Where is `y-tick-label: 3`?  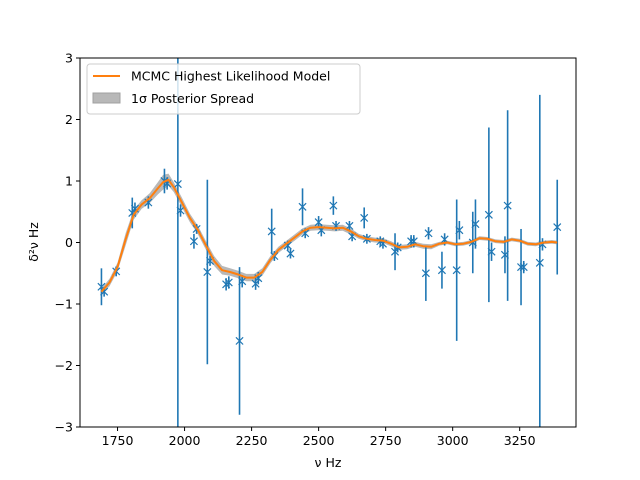 y-tick-label: 3 is located at coordinates (69, 58).